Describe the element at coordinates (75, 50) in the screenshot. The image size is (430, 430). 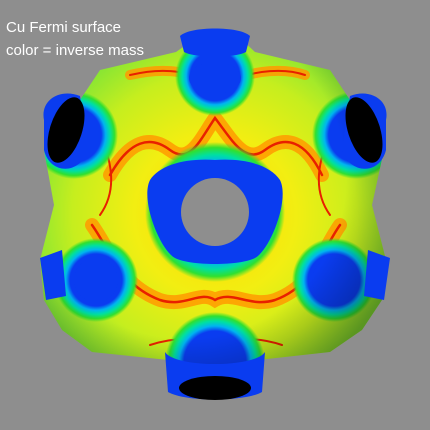
I see `caption-color-note: color = inverse mass` at that location.